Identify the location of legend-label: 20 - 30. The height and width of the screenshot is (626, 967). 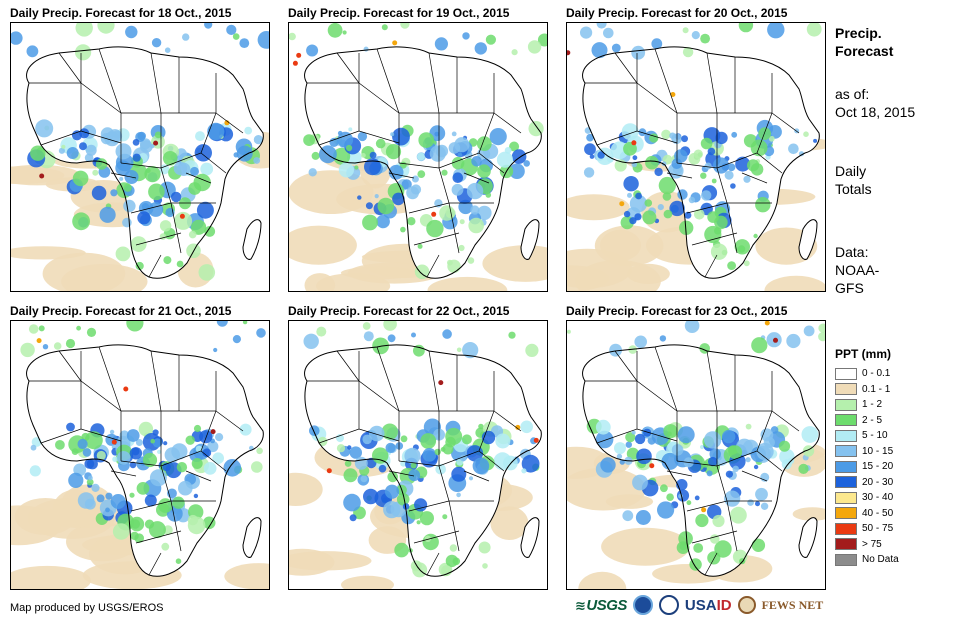
(878, 482).